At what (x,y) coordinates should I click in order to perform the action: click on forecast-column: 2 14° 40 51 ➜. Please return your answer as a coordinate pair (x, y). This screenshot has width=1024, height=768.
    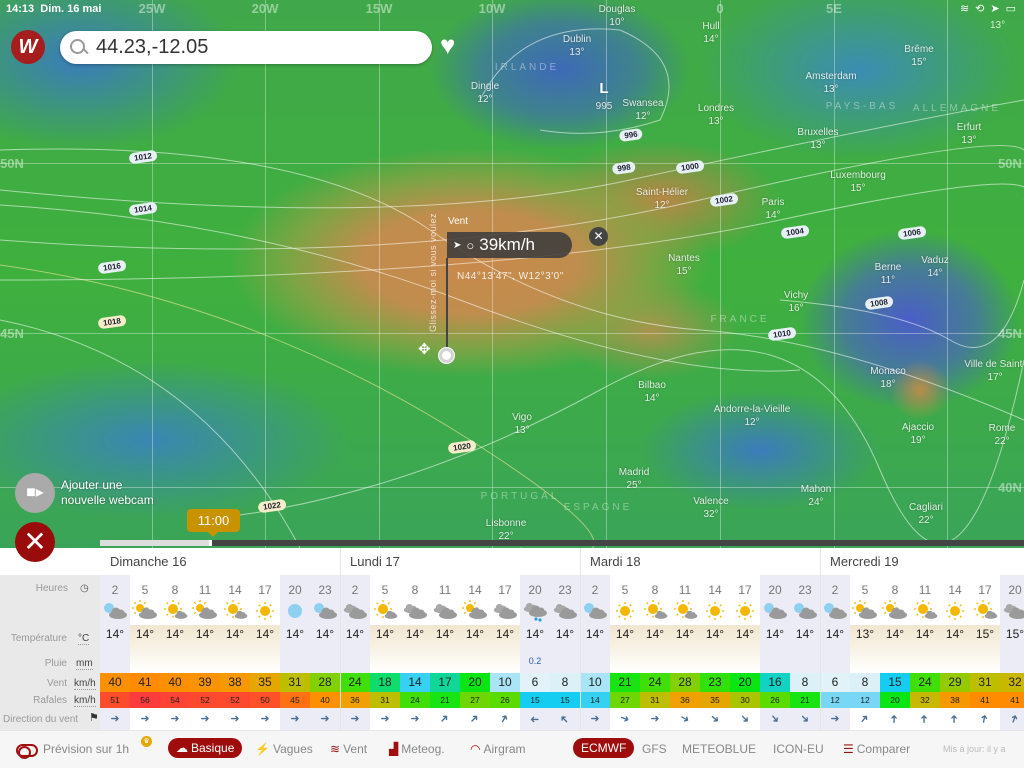
    Looking at the image, I should click on (115, 652).